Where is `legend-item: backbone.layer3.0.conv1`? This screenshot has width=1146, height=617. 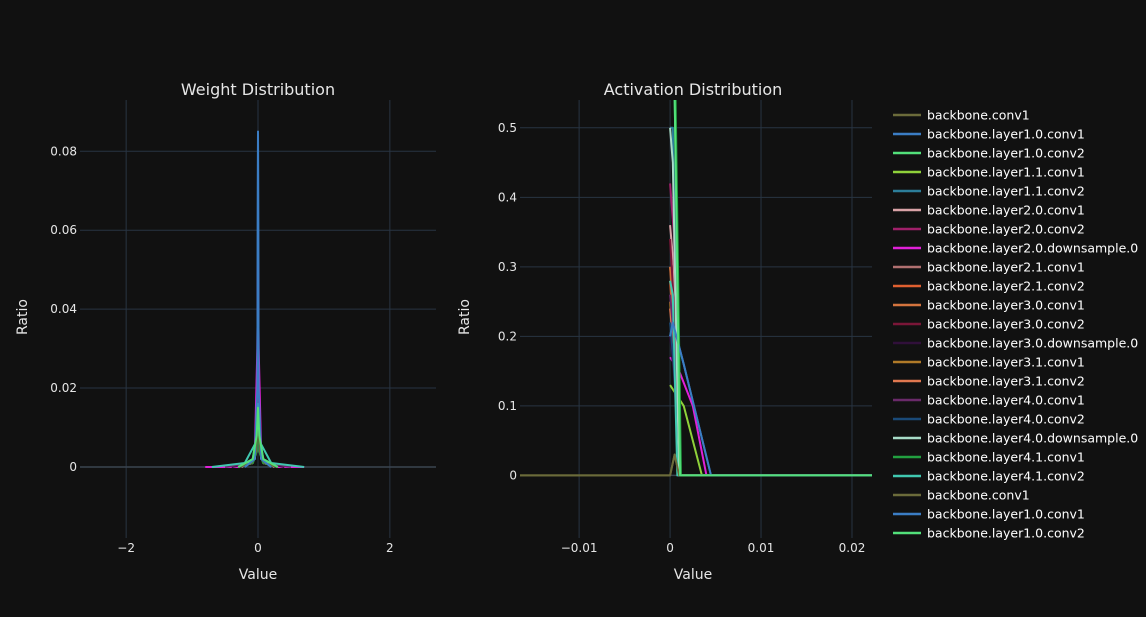 legend-item: backbone.layer3.0.conv1 is located at coordinates (989, 305).